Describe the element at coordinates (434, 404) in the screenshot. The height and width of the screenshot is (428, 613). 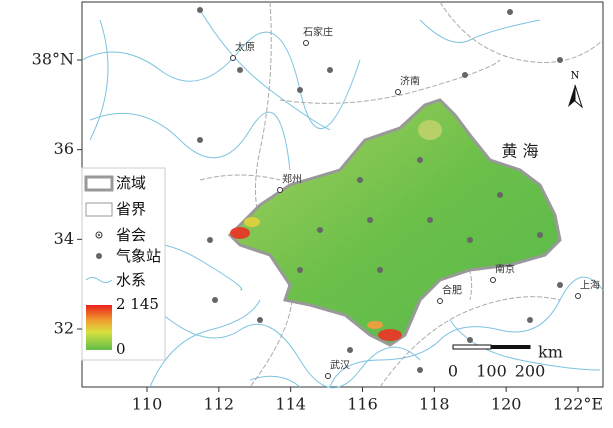
I see `x-tick-label: 118` at that location.